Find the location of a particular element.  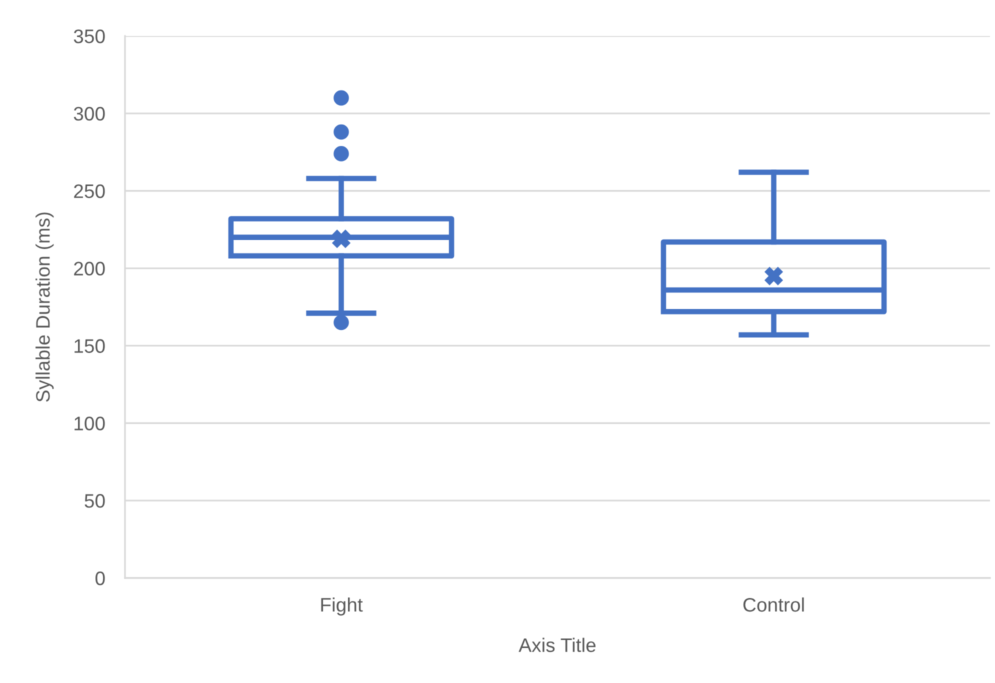

y-tick-label: 200 is located at coordinates (89, 269).